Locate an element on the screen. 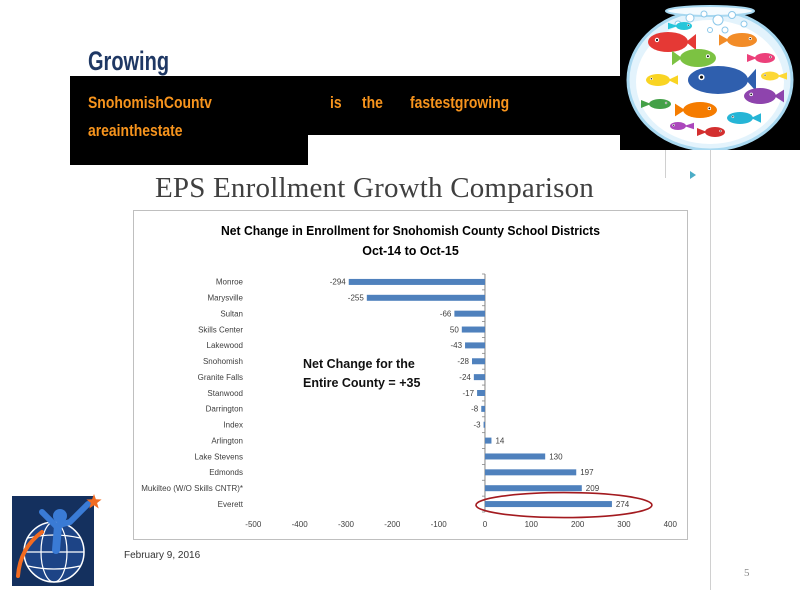 This screenshot has width=800, height=600. x-tick-label: 100 is located at coordinates (532, 524).